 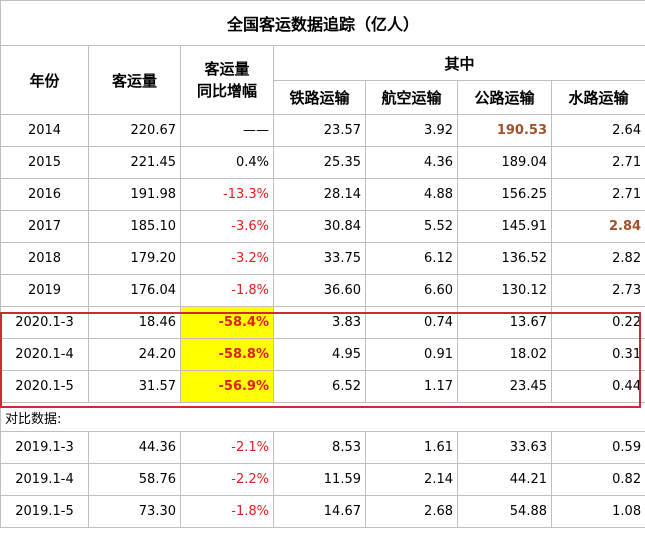 What do you see at coordinates (44, 354) in the screenshot?
I see `cell-year: 2020.1-4` at bounding box center [44, 354].